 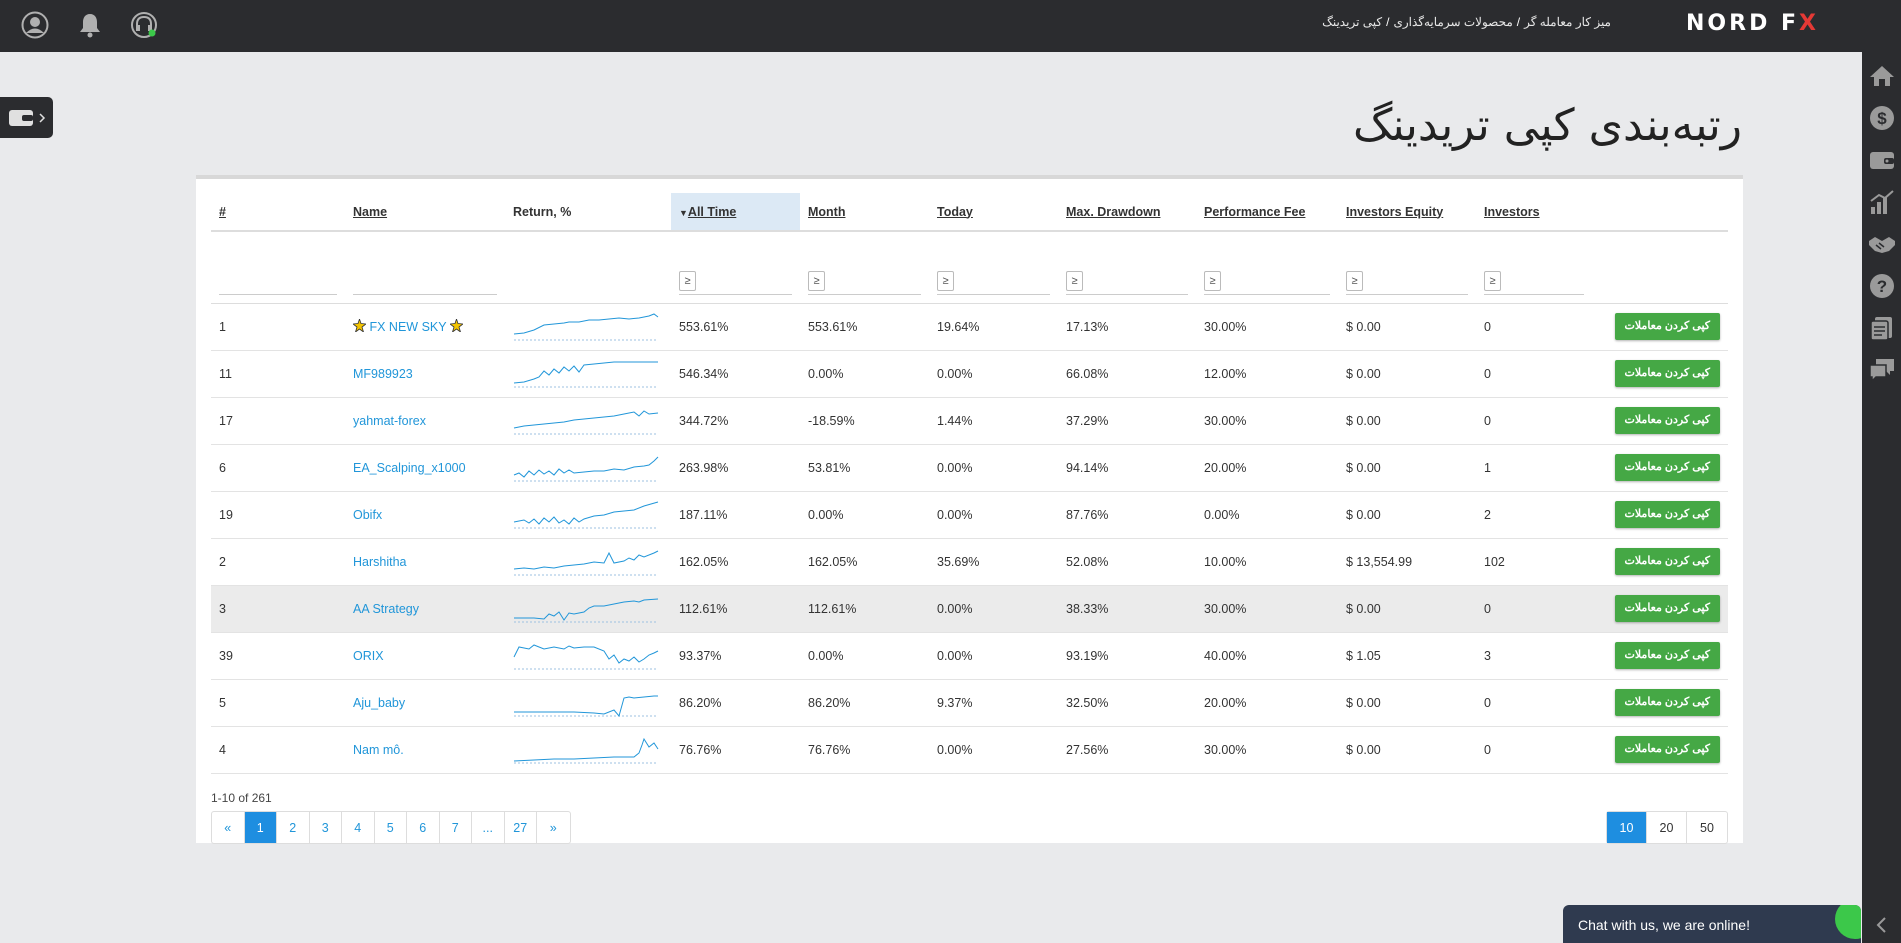 I want to click on investors-equity-cell: $ 1.05, so click(x=1407, y=656).